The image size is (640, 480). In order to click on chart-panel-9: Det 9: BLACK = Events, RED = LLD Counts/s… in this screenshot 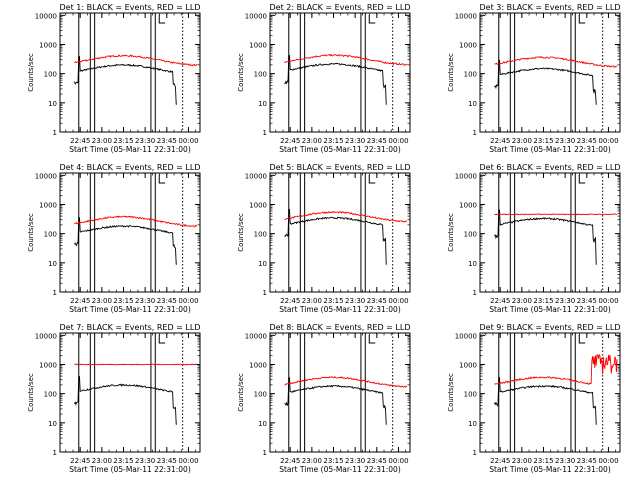, I will do `click(534, 398)`.